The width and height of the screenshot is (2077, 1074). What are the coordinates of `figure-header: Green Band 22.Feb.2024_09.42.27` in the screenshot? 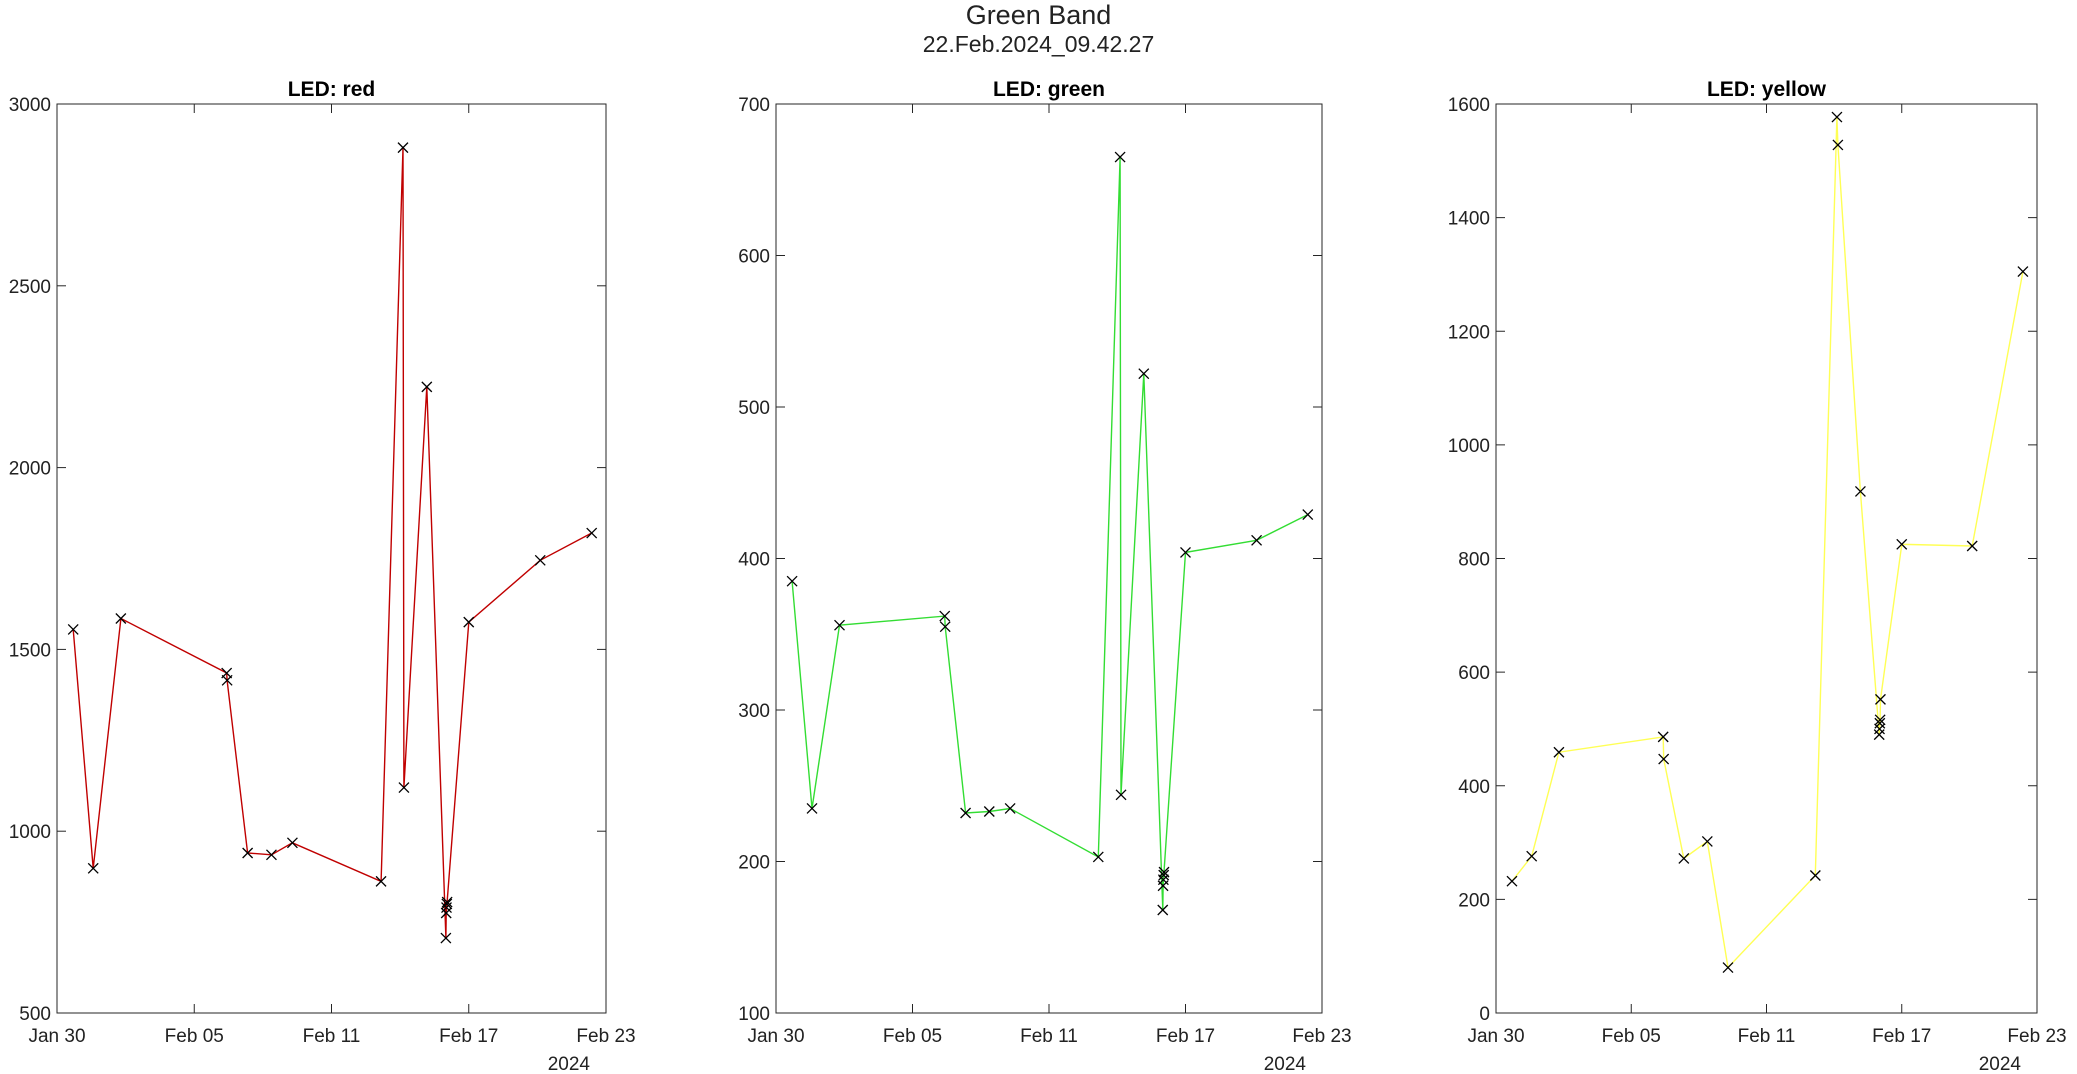 It's located at (1038, 29).